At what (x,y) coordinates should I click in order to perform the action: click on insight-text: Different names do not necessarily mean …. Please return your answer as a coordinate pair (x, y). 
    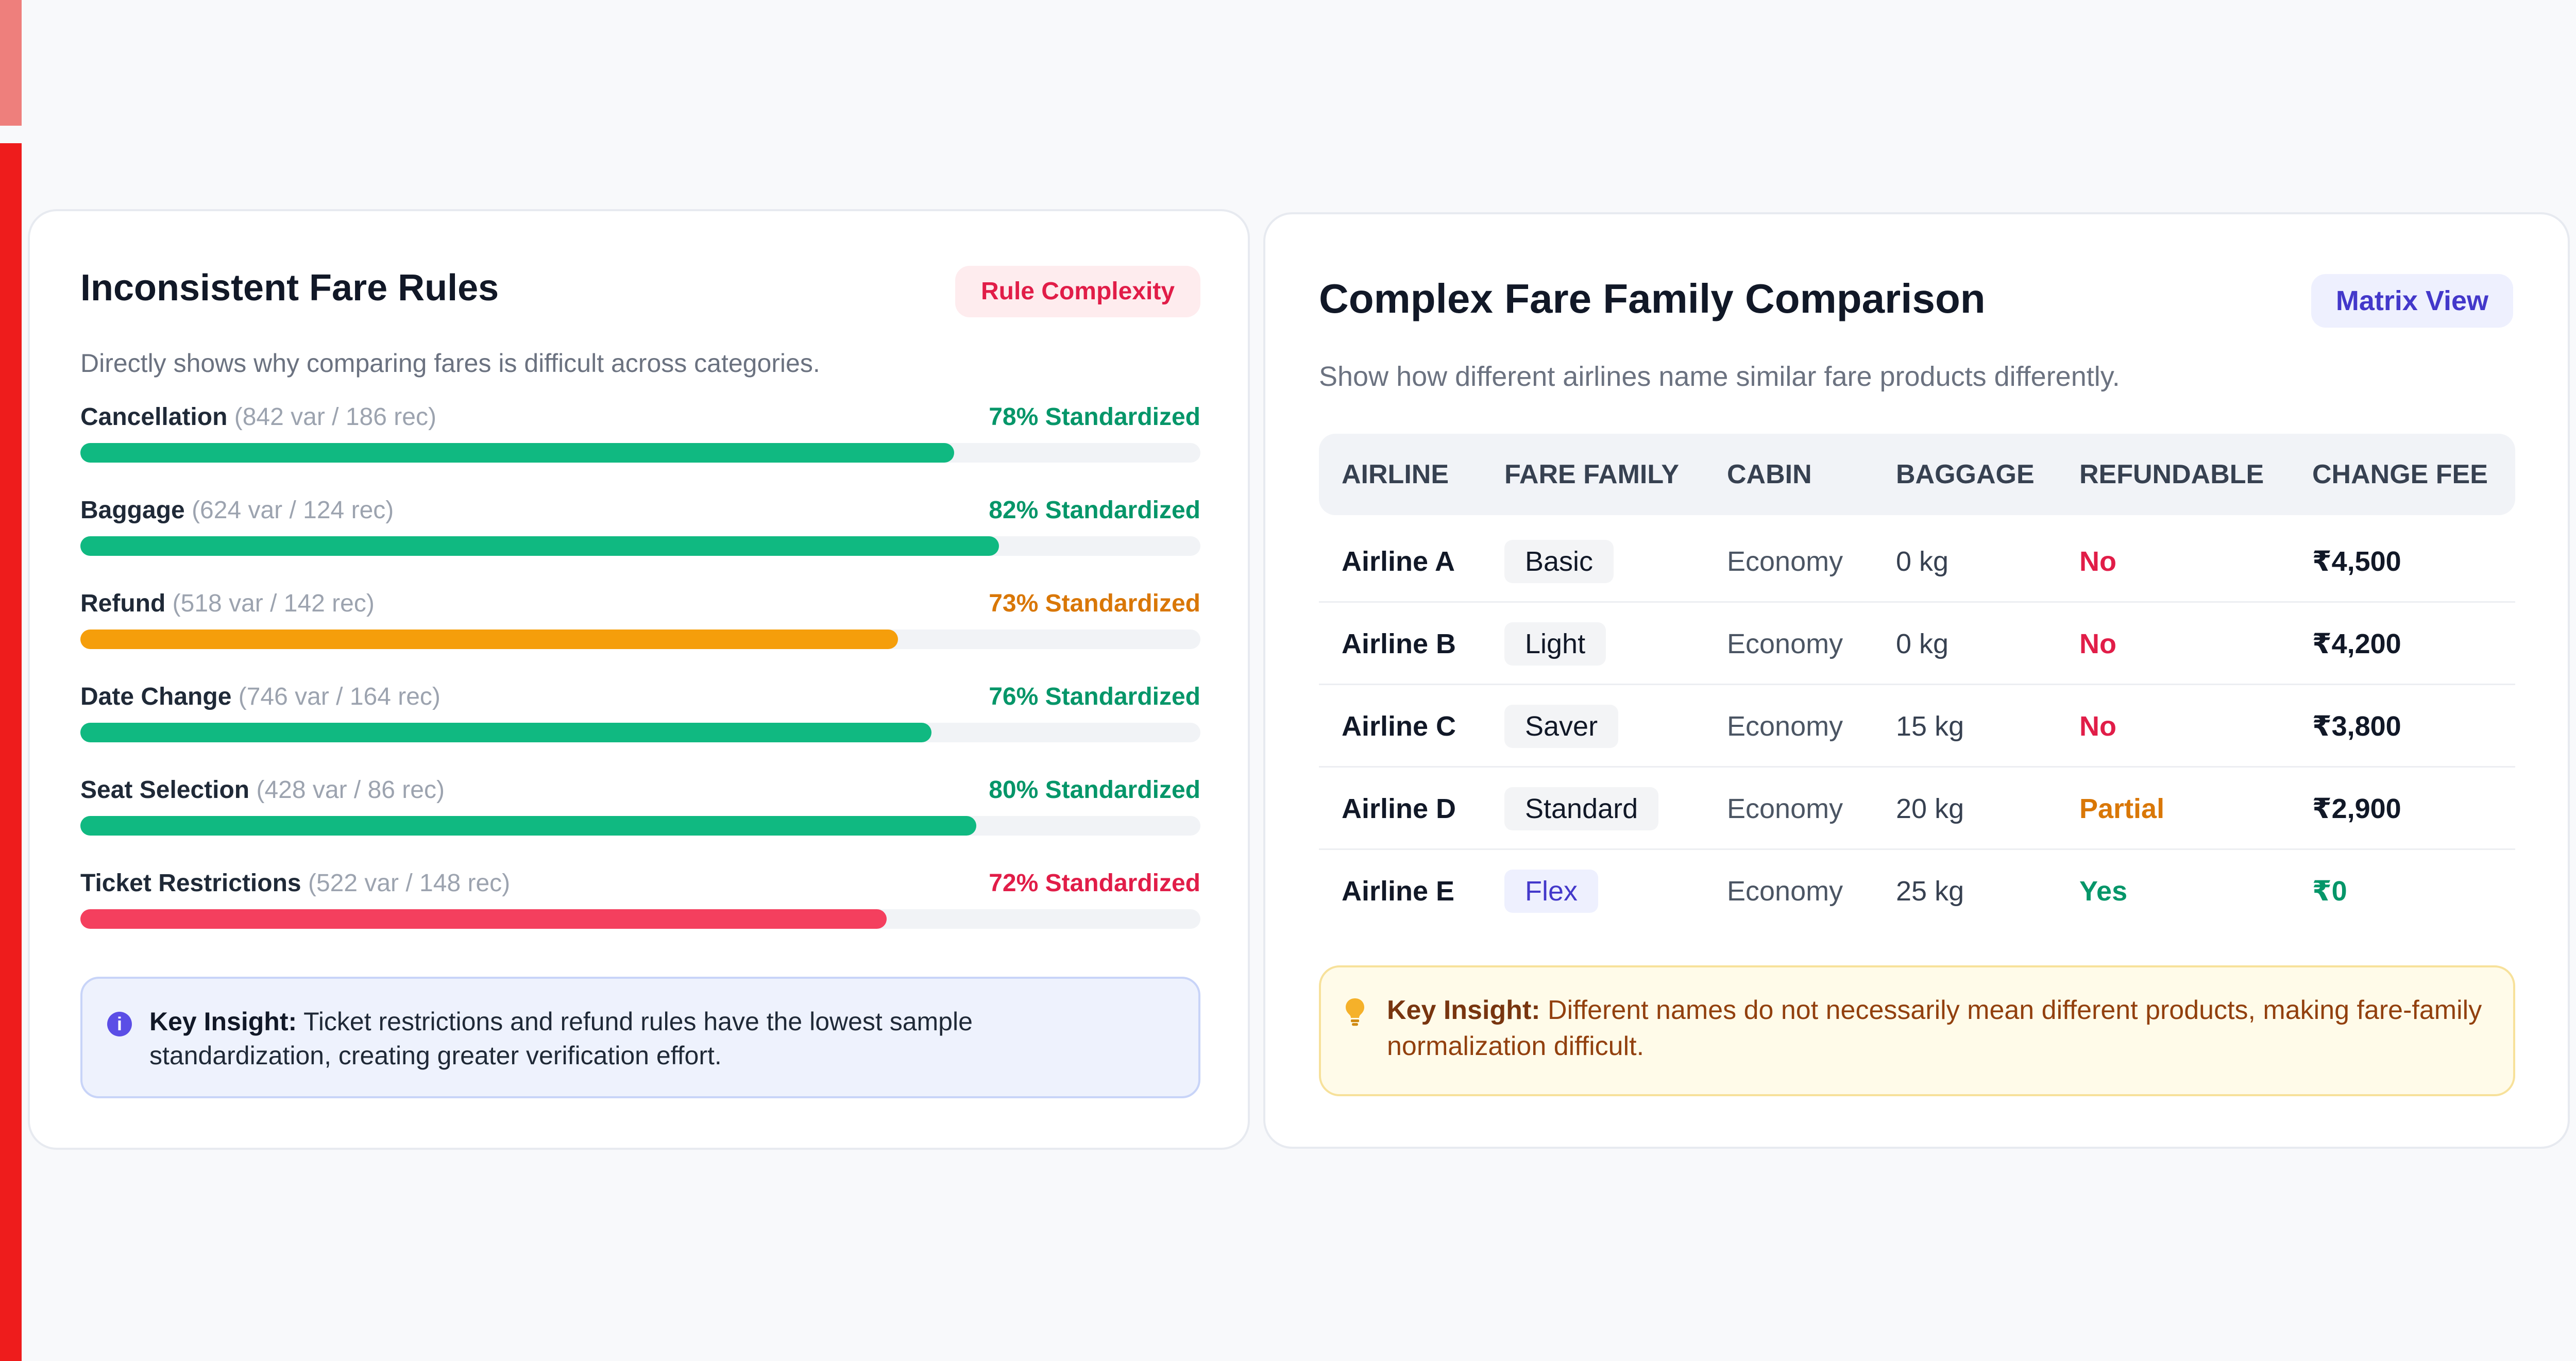
    Looking at the image, I should click on (1934, 1028).